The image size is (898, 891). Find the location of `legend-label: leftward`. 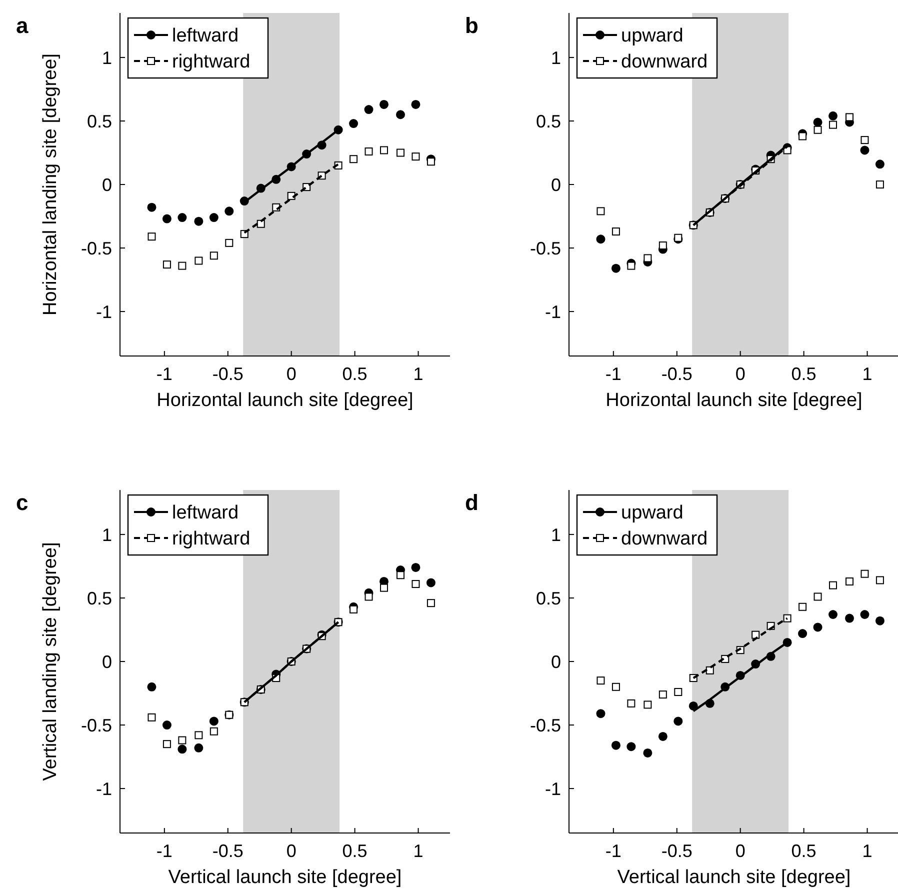

legend-label: leftward is located at coordinates (205, 36).